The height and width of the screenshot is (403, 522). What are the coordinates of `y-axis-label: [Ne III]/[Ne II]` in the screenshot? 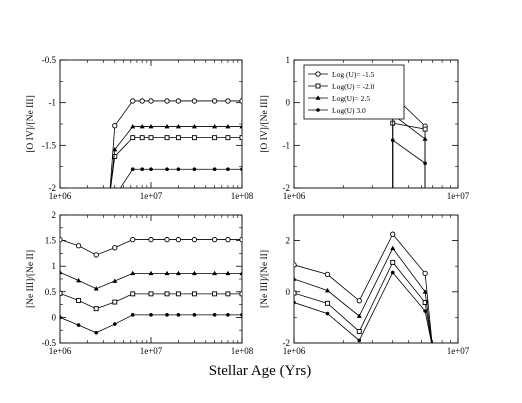 It's located at (31, 279).